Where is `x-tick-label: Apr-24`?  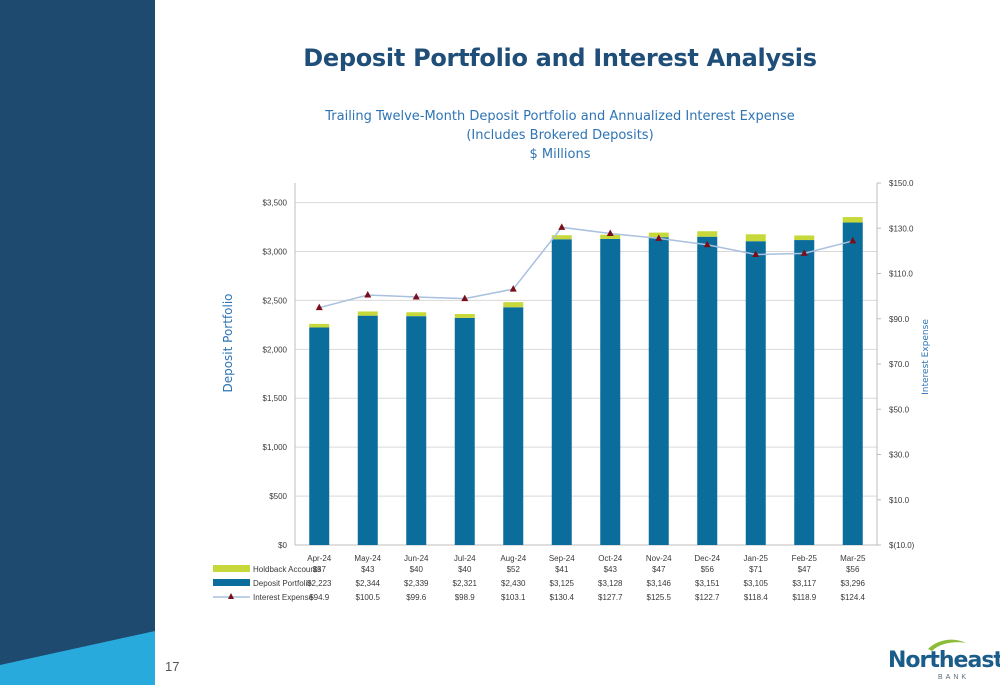
x-tick-label: Apr-24 is located at coordinates (319, 558).